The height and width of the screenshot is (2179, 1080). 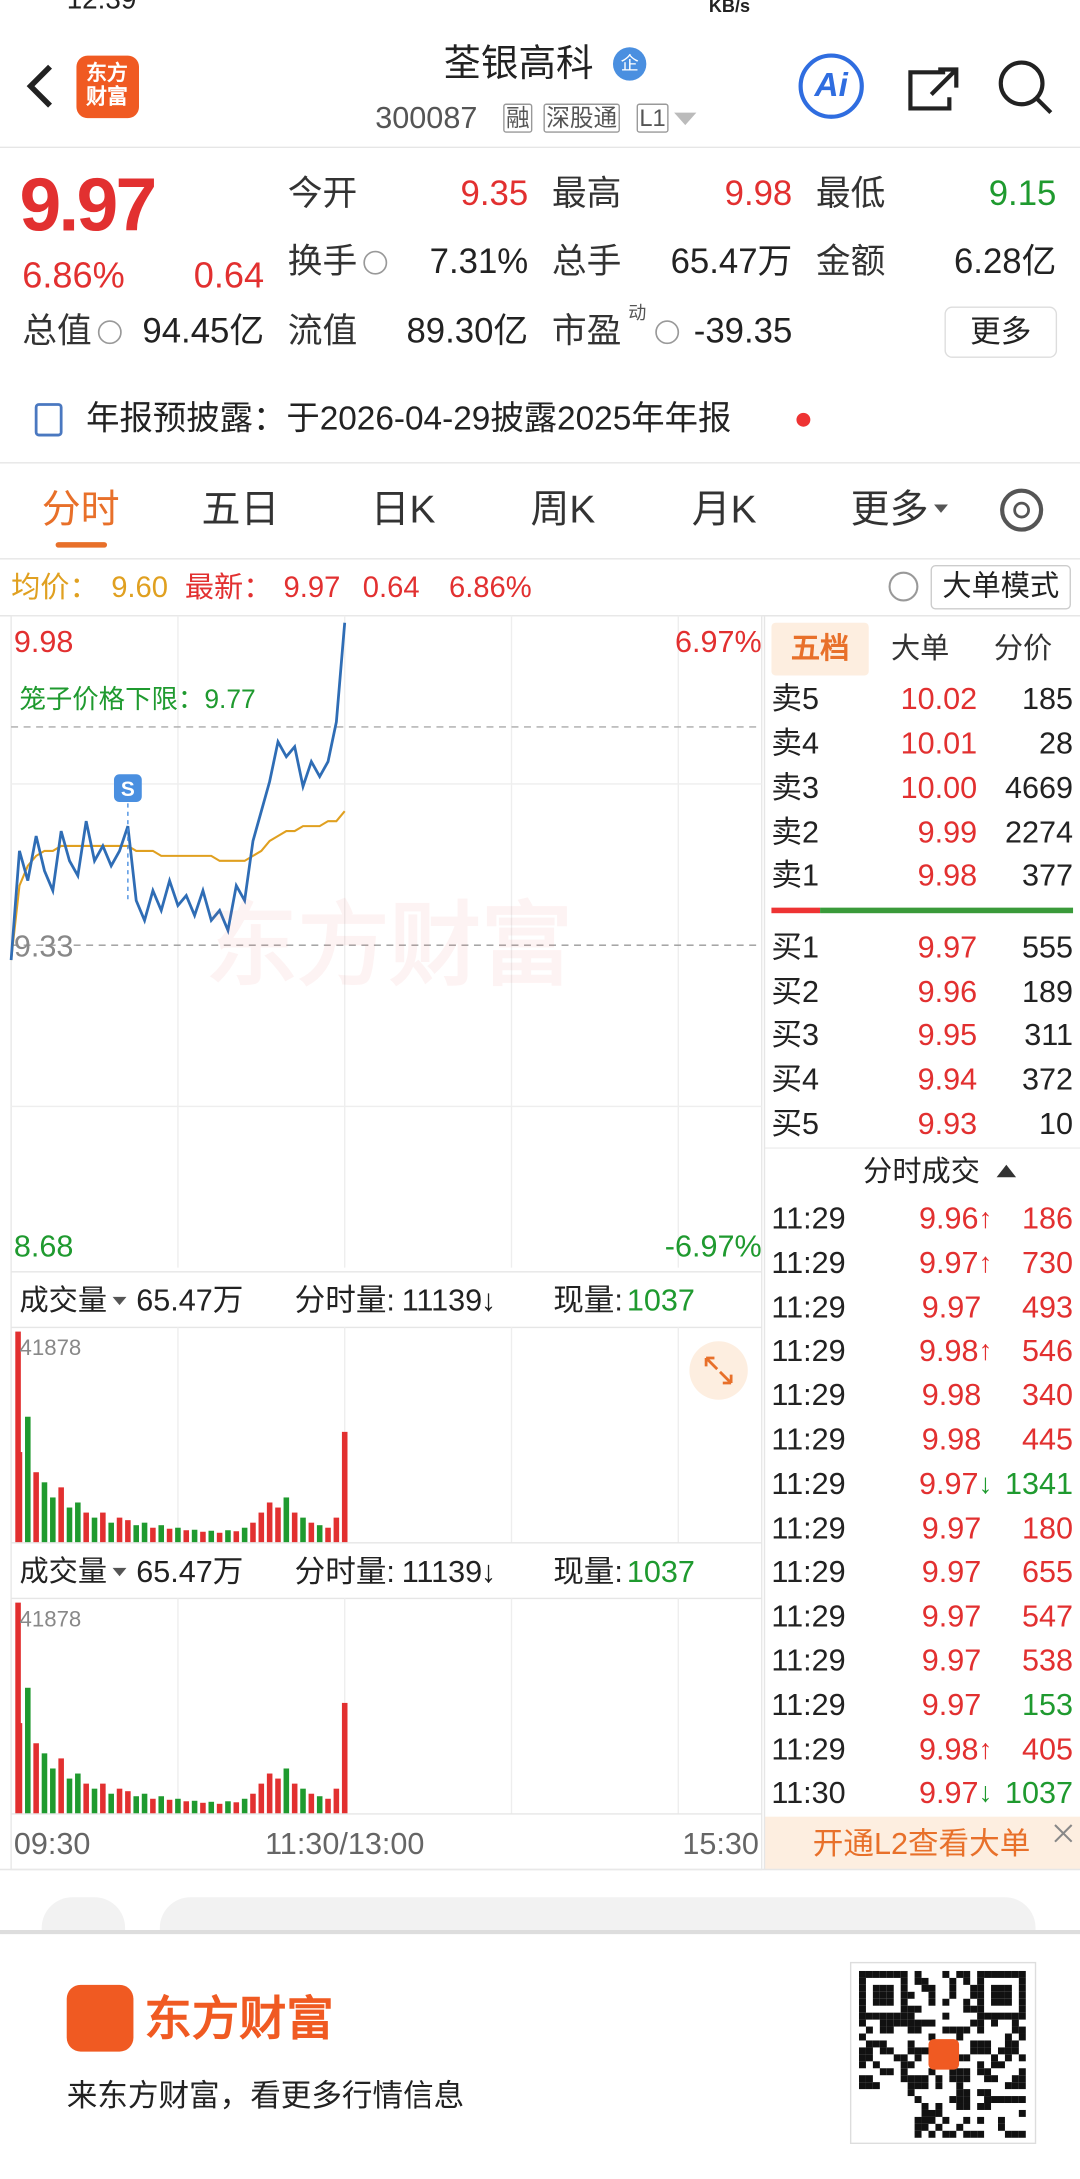 I want to click on tab: 更多, so click(x=889, y=509).